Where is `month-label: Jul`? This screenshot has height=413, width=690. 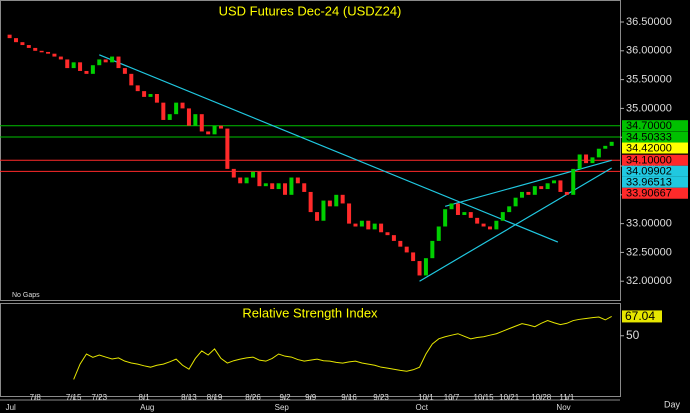
month-label: Jul is located at coordinates (11, 407).